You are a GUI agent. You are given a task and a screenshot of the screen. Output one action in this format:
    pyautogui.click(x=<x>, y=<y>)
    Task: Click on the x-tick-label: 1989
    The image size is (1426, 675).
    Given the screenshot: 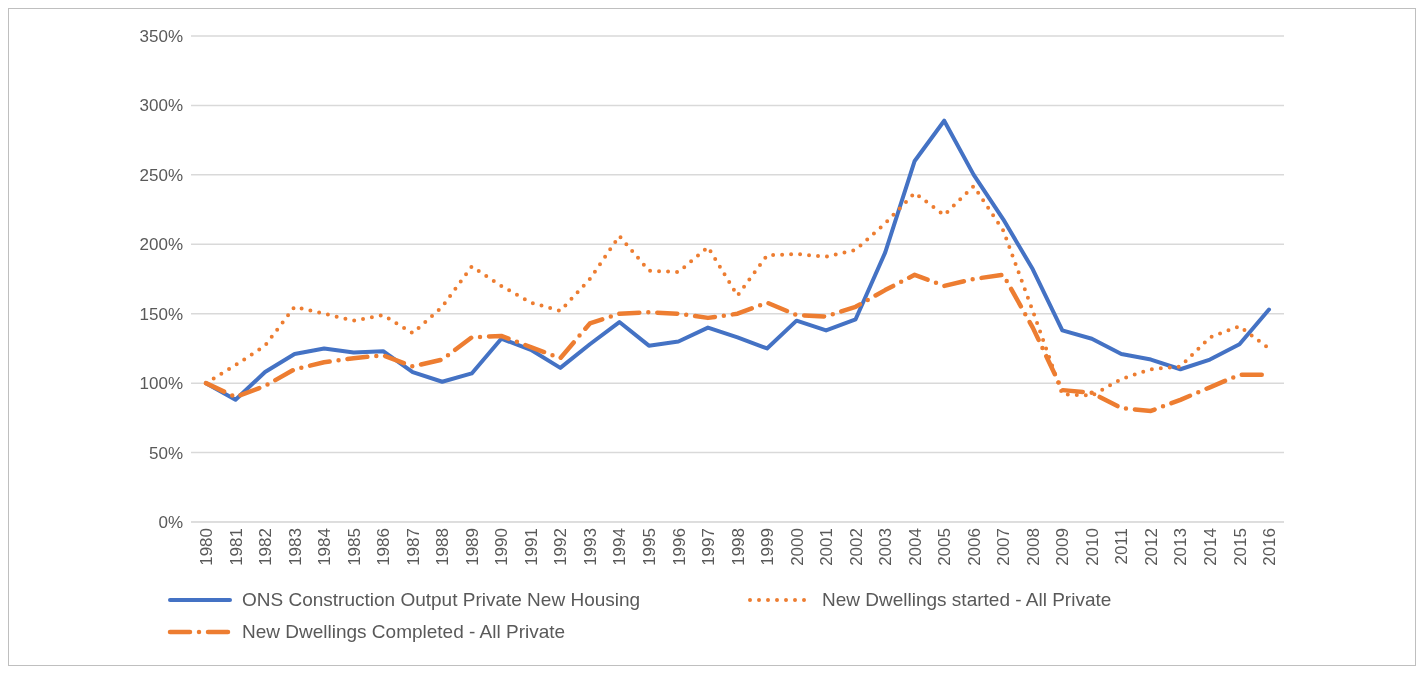 What is the action you would take?
    pyautogui.click(x=472, y=547)
    